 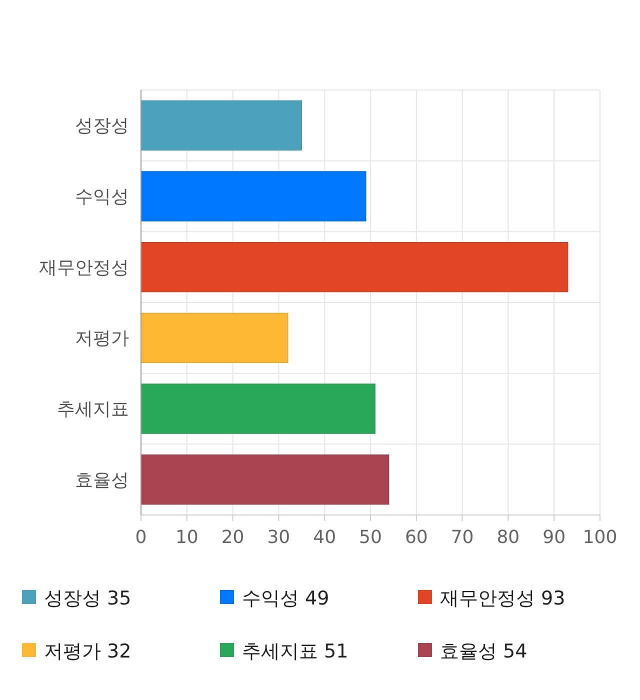 I want to click on y-tick-label: 추세지표, so click(x=93, y=409).